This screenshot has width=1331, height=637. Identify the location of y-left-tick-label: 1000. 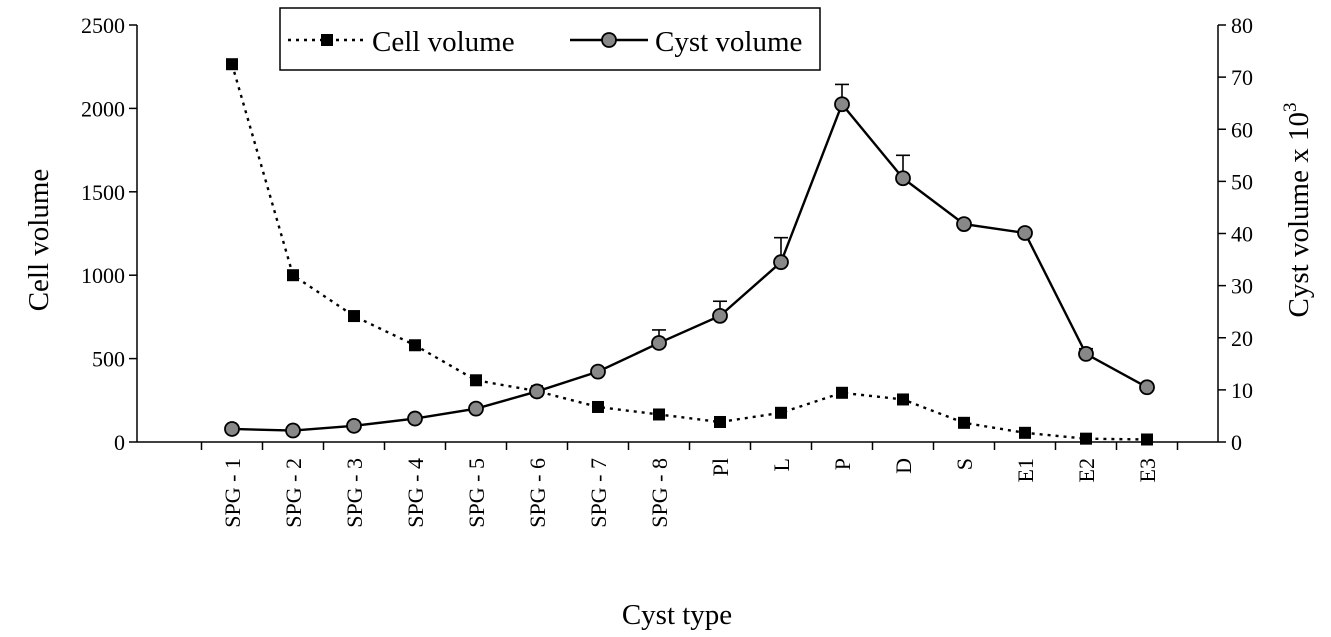
(103, 275).